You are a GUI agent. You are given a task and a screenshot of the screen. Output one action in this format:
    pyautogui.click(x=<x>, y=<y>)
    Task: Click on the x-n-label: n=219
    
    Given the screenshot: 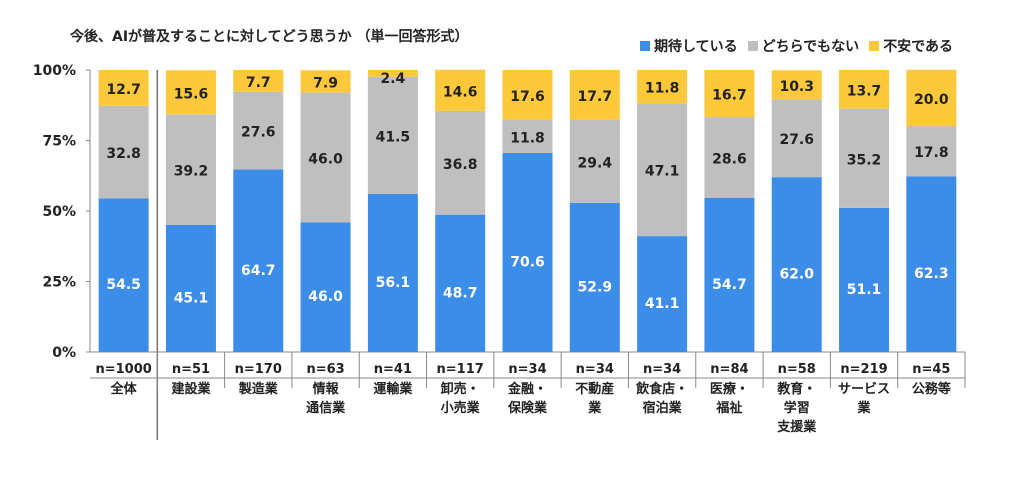 What is the action you would take?
    pyautogui.click(x=863, y=369)
    